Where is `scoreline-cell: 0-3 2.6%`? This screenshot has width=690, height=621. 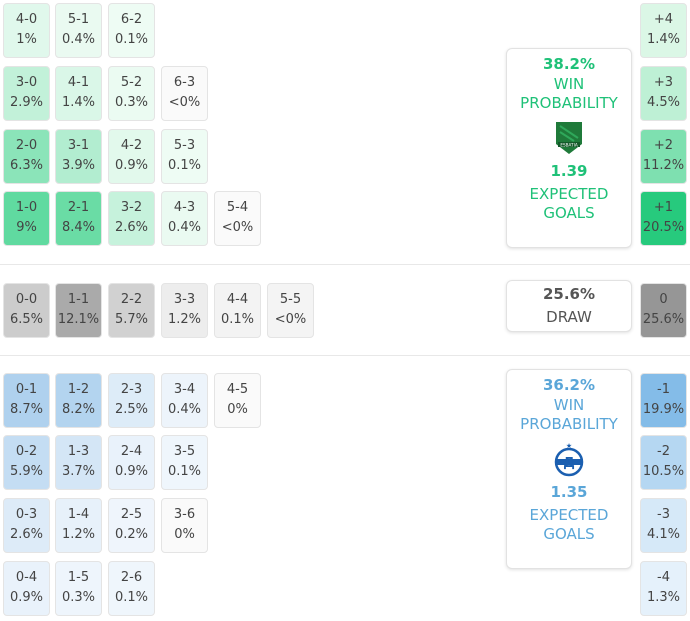
scoreline-cell: 0-3 2.6% is located at coordinates (26, 525).